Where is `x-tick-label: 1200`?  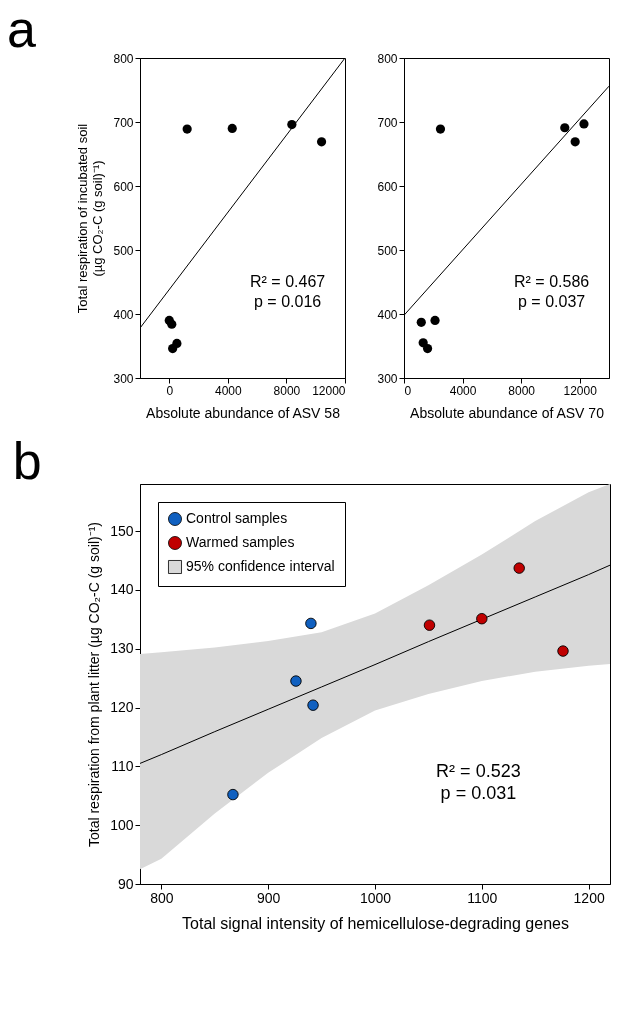 x-tick-label: 1200 is located at coordinates (589, 897).